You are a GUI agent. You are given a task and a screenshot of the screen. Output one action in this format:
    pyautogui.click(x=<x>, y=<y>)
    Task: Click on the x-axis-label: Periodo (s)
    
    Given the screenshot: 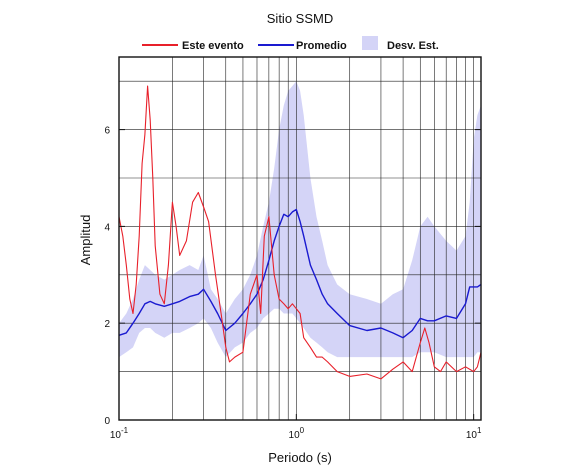 What is the action you would take?
    pyautogui.click(x=300, y=457)
    